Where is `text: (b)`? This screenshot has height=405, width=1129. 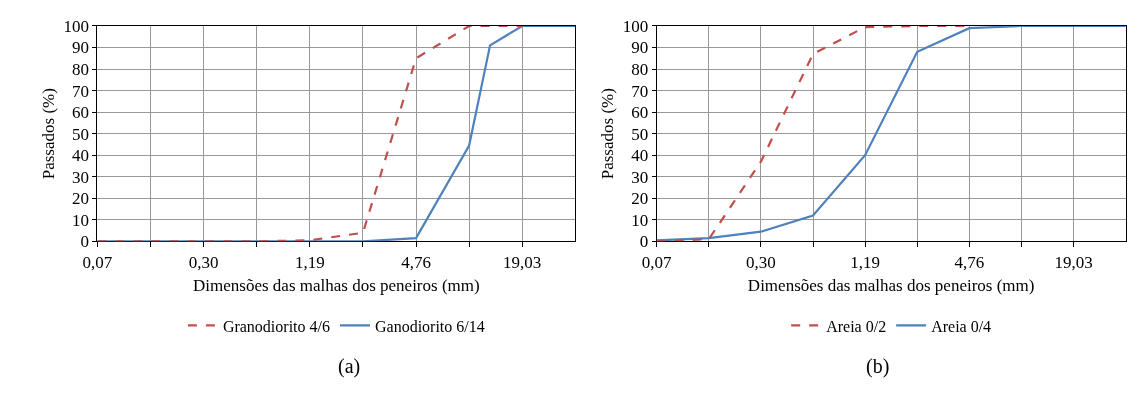 text: (b) is located at coordinates (878, 366).